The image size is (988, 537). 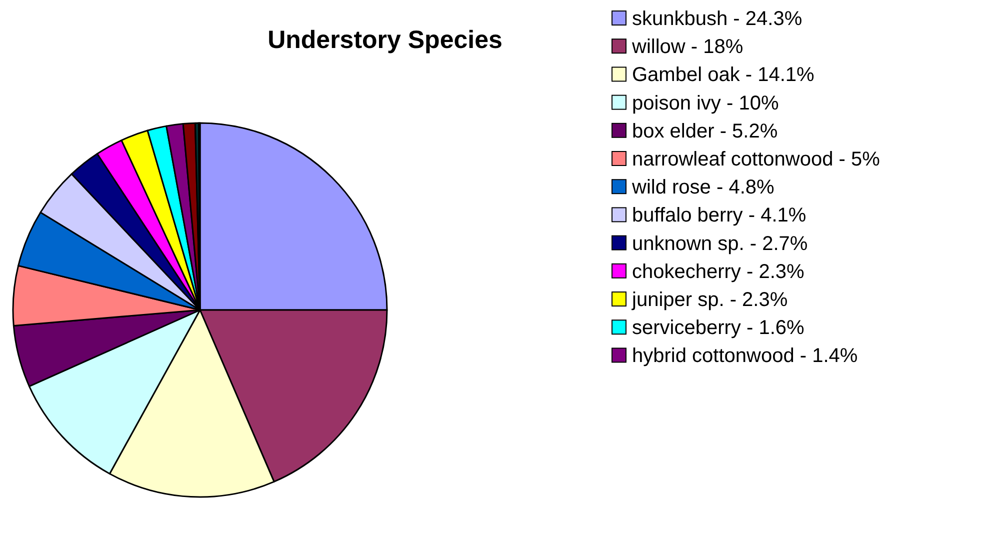 What do you see at coordinates (705, 103) in the screenshot?
I see `legend-label: poison ivy - 10%` at bounding box center [705, 103].